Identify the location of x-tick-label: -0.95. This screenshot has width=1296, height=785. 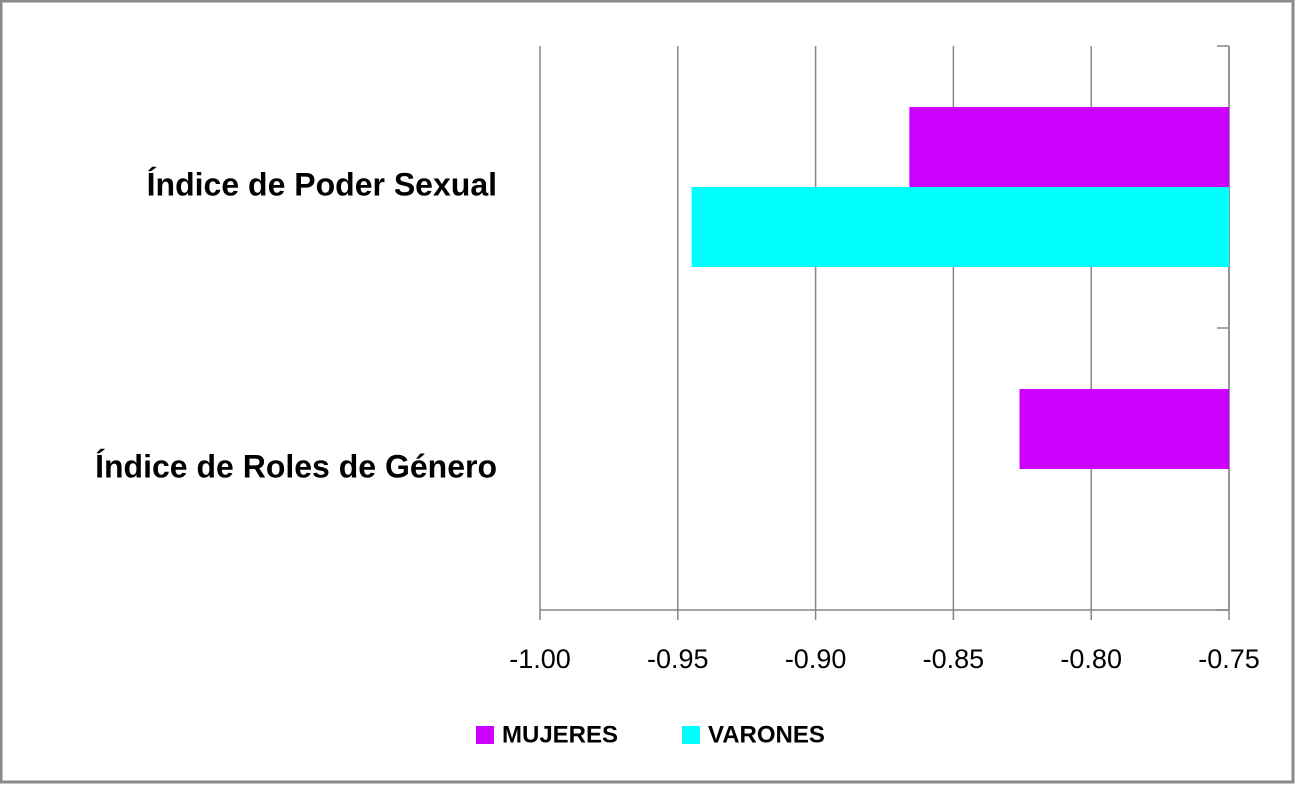
(678, 659).